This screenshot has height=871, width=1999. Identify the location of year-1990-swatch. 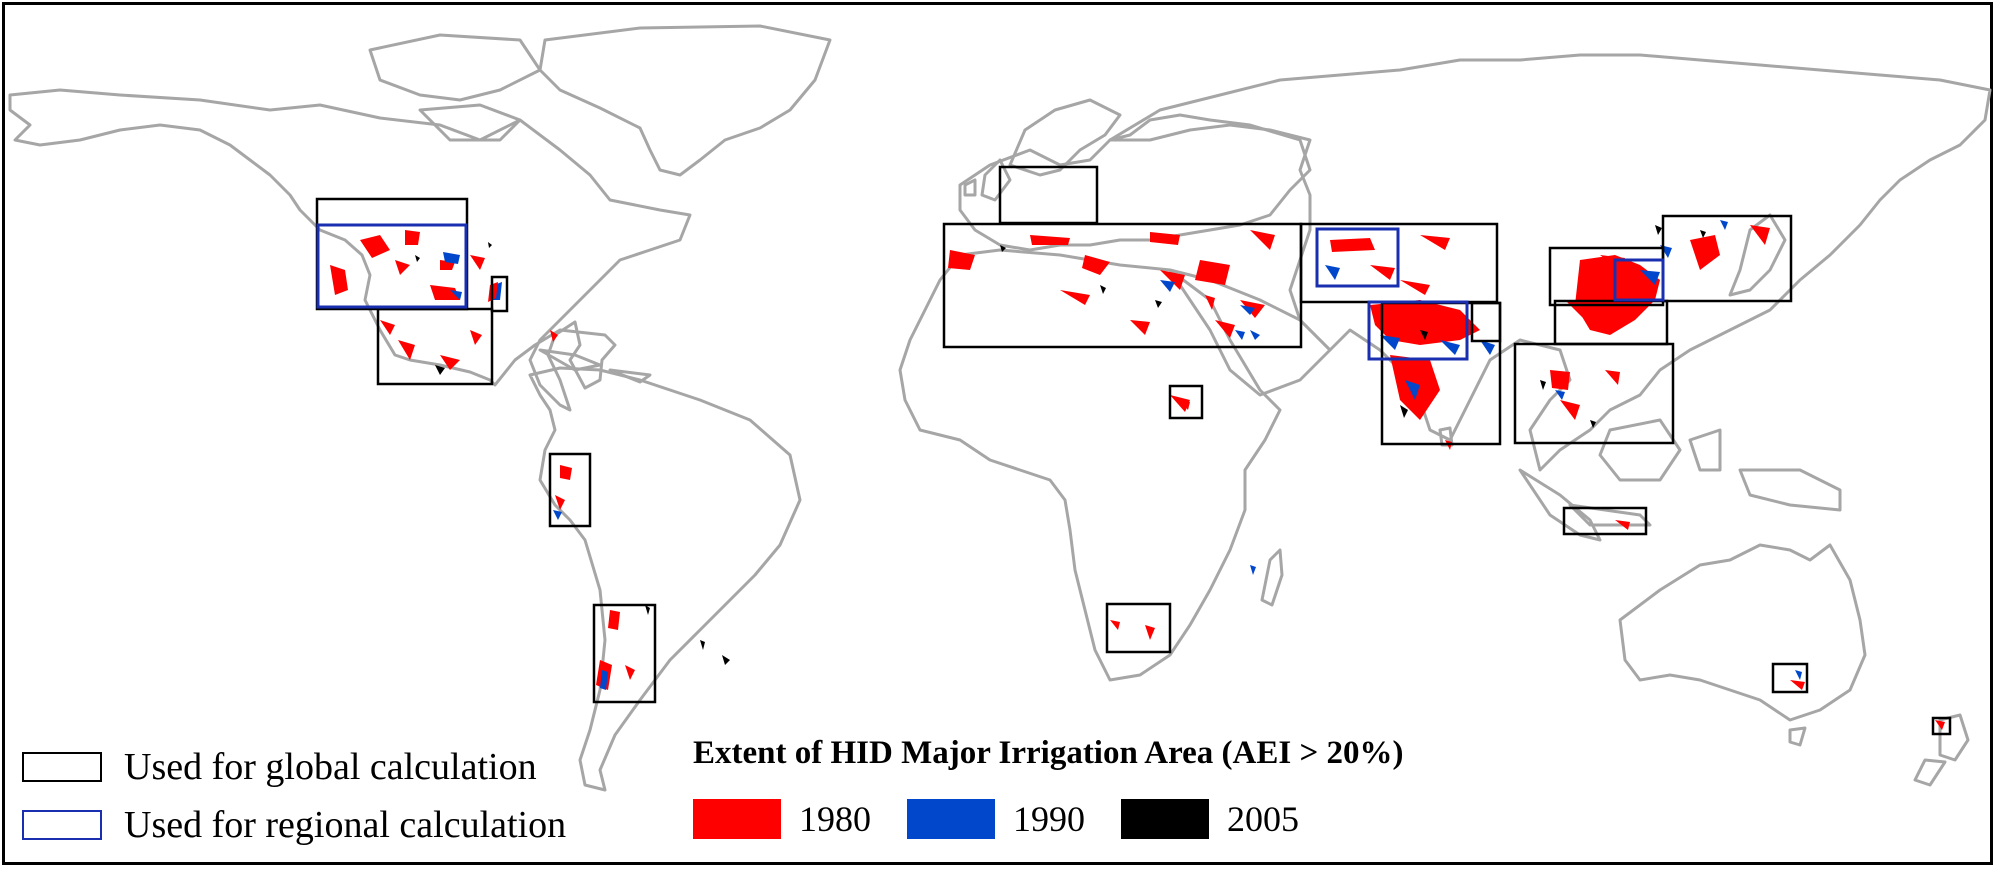
(951, 819).